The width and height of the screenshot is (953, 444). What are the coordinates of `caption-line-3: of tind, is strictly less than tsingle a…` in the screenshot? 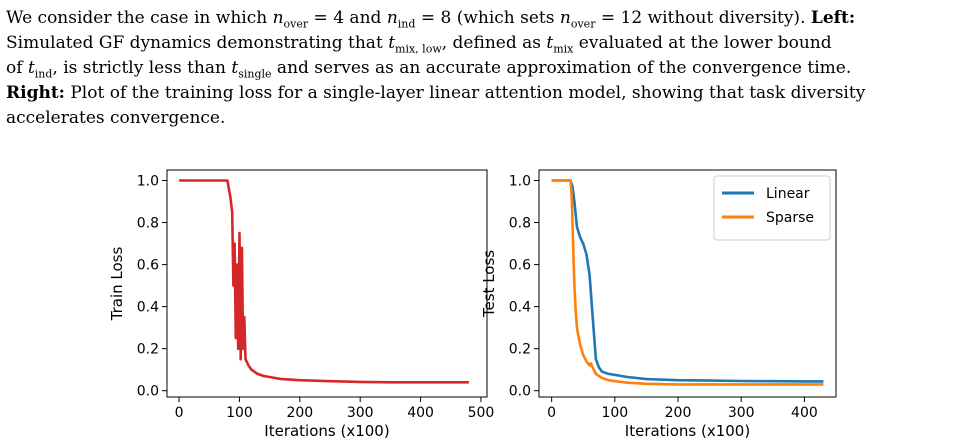 It's located at (476, 68).